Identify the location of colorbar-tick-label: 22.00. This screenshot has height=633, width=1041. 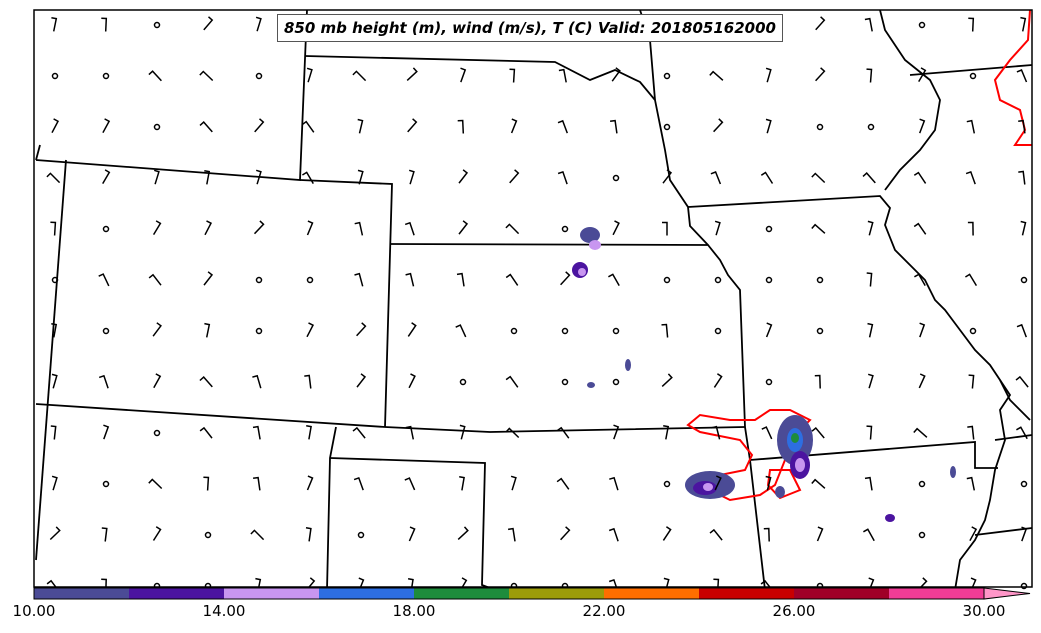
(604, 611).